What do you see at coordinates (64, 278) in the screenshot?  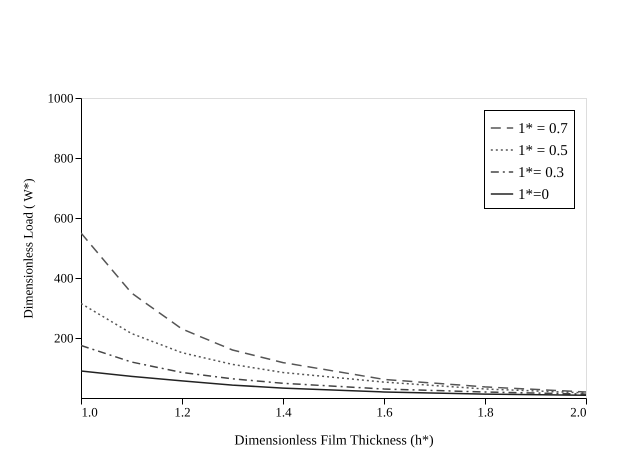 I see `y-tick-label: 400` at bounding box center [64, 278].